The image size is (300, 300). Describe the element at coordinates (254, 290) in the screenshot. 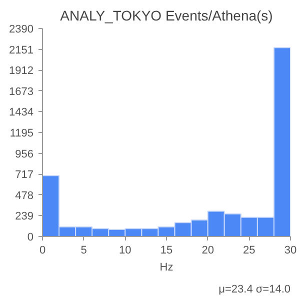

I see `text: μ=23.4 σ=14.0` at that location.